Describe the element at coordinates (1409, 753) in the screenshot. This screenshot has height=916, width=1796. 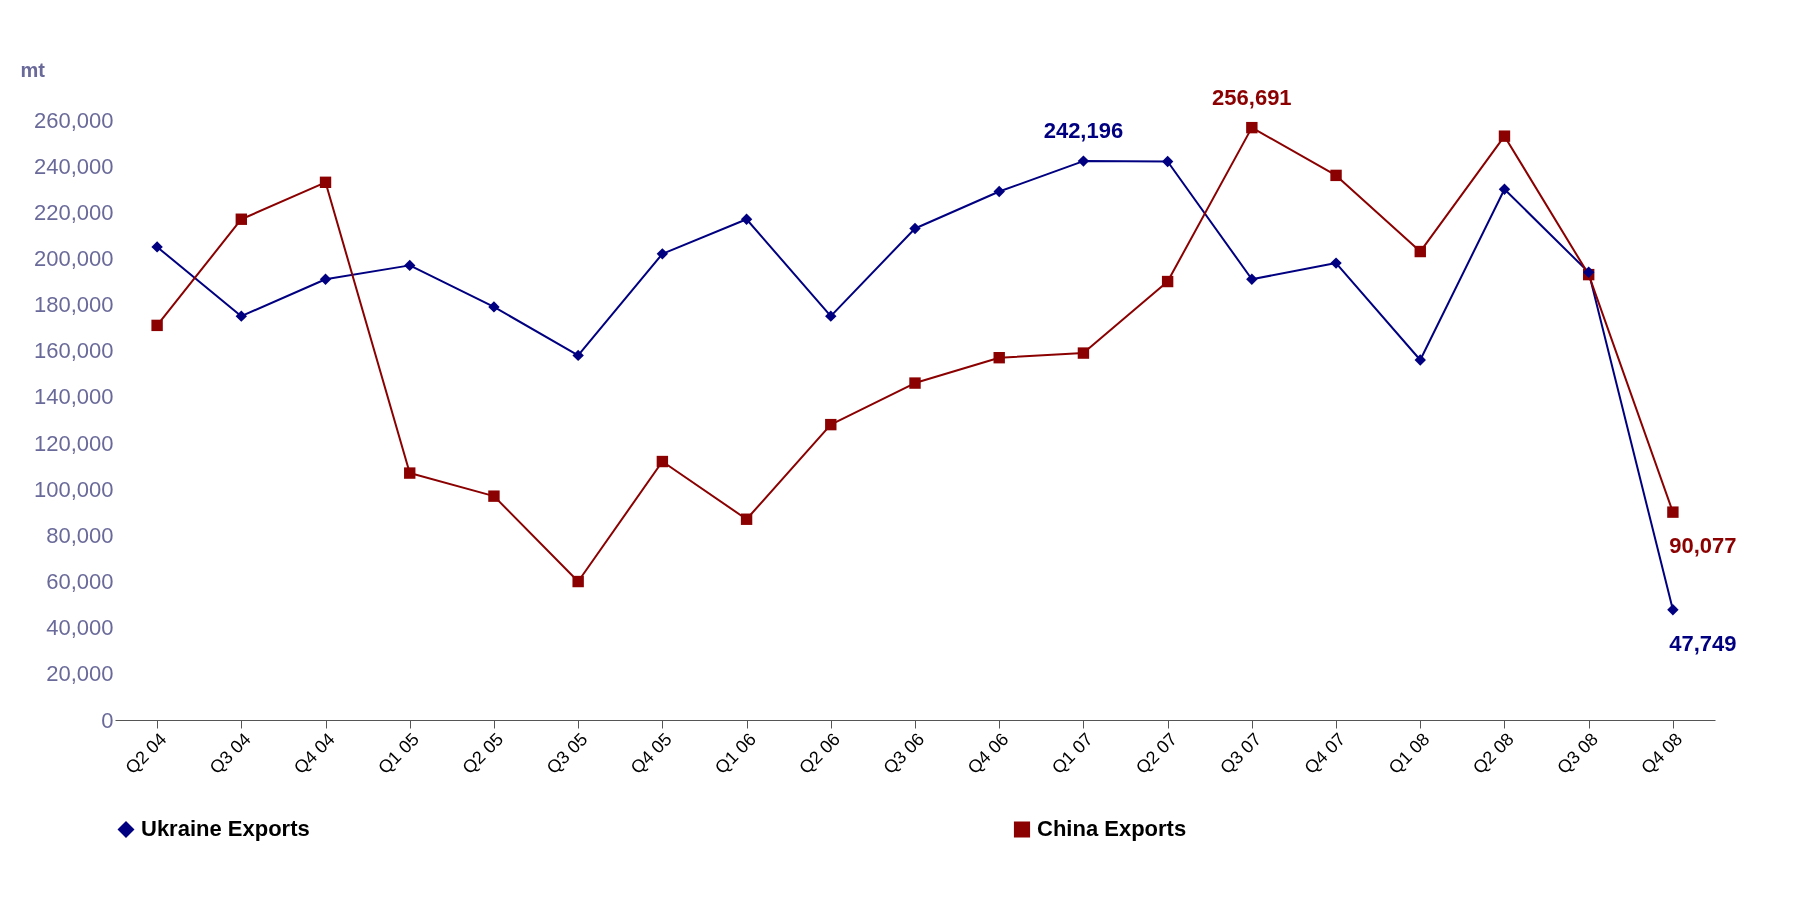
I see `x-tick-label: Q1 08` at that location.